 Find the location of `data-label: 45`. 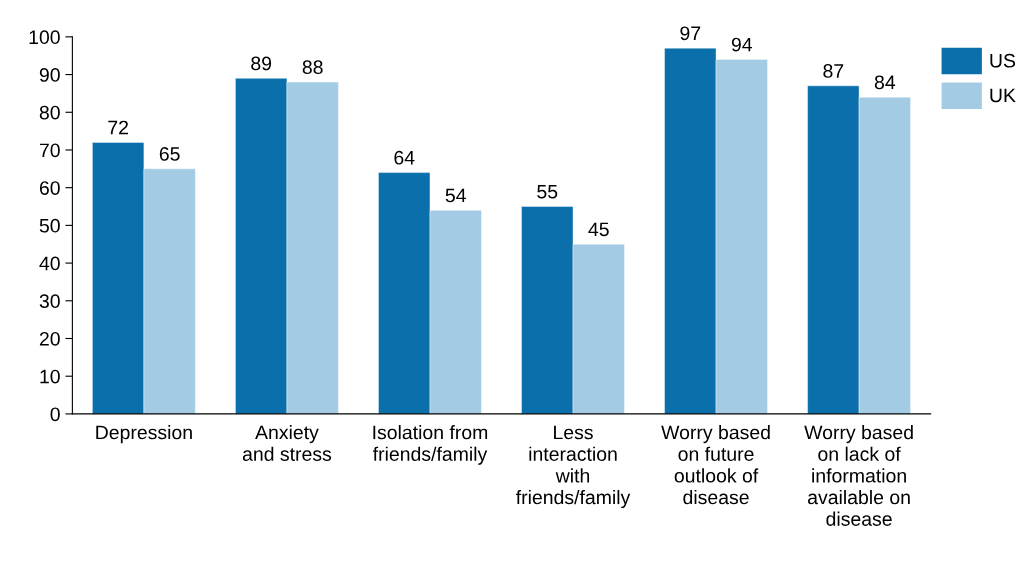

data-label: 45 is located at coordinates (598, 229).